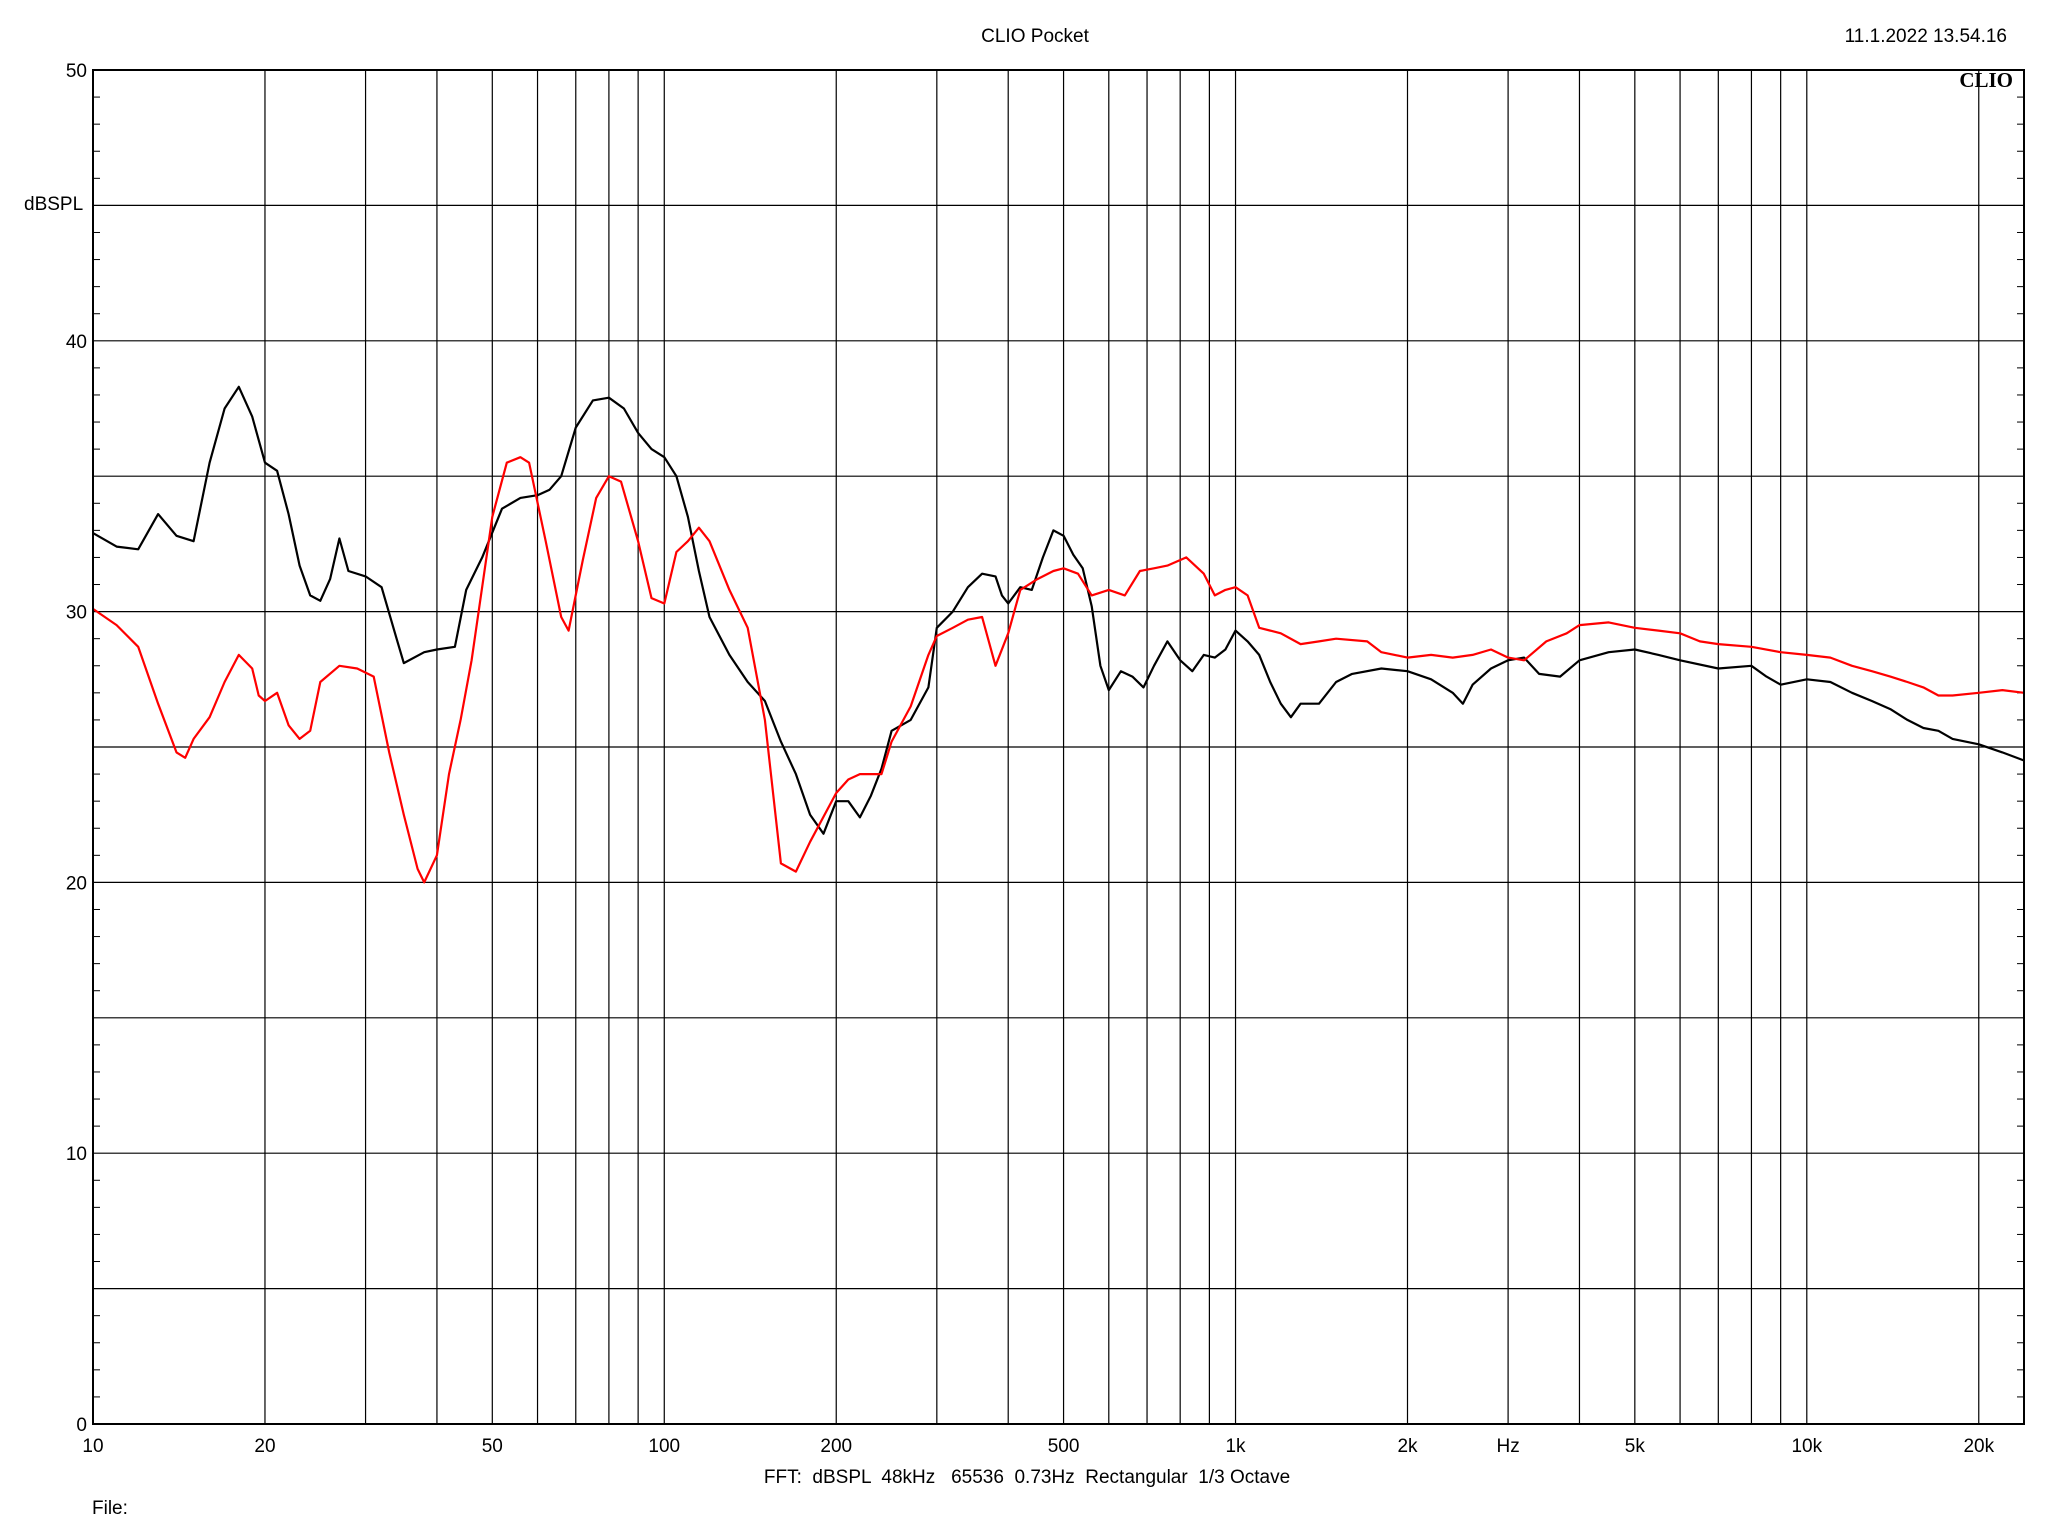 Image resolution: width=2048 pixels, height=1536 pixels. Describe the element at coordinates (836, 1446) in the screenshot. I see `x-tick-label: 200` at that location.